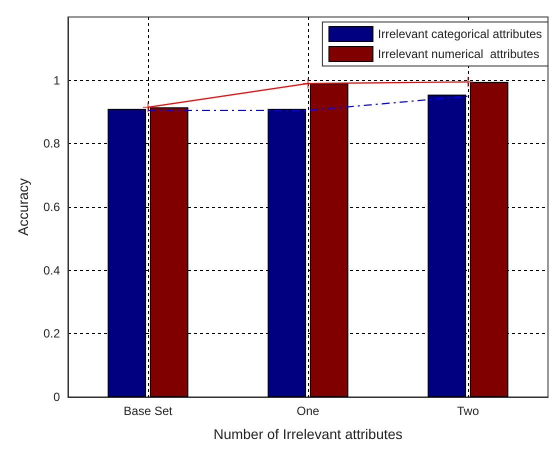 The width and height of the screenshot is (560, 455). I want to click on point, so click(148, 107).